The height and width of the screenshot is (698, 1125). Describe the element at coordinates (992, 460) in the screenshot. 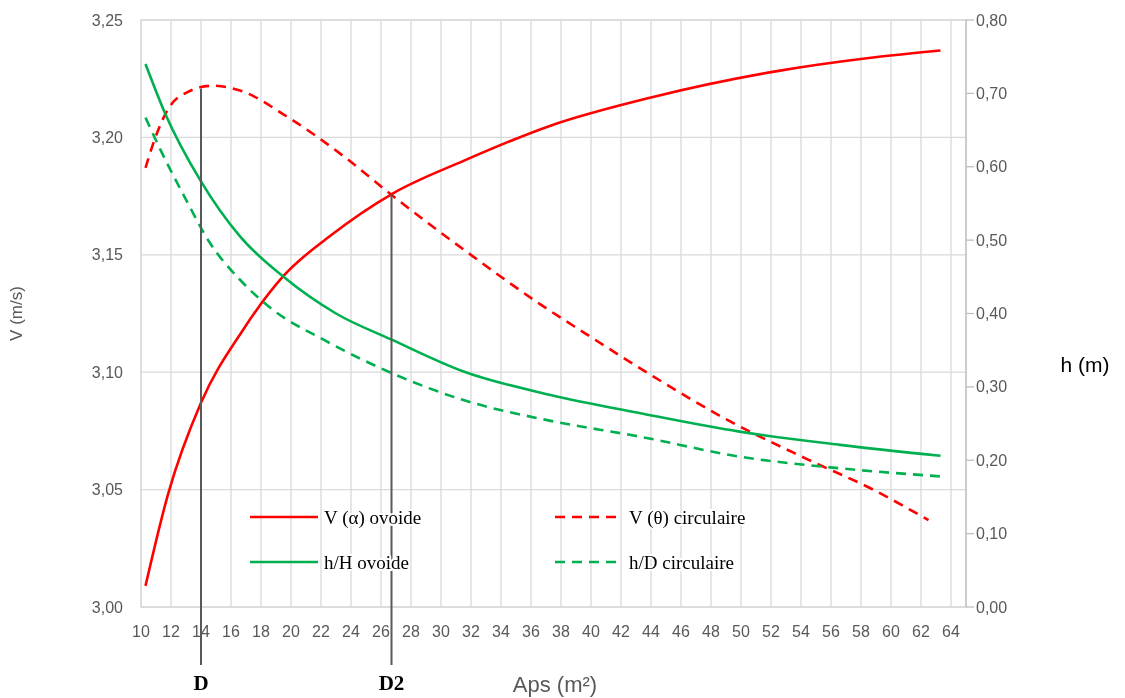

I see `y2-tick-label: 0,20` at that location.